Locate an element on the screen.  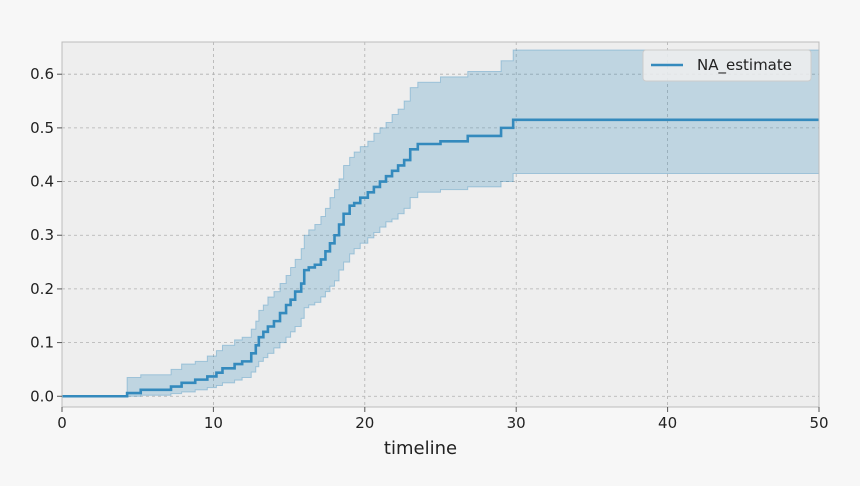
legend: NA_estimate is located at coordinates (727, 65).